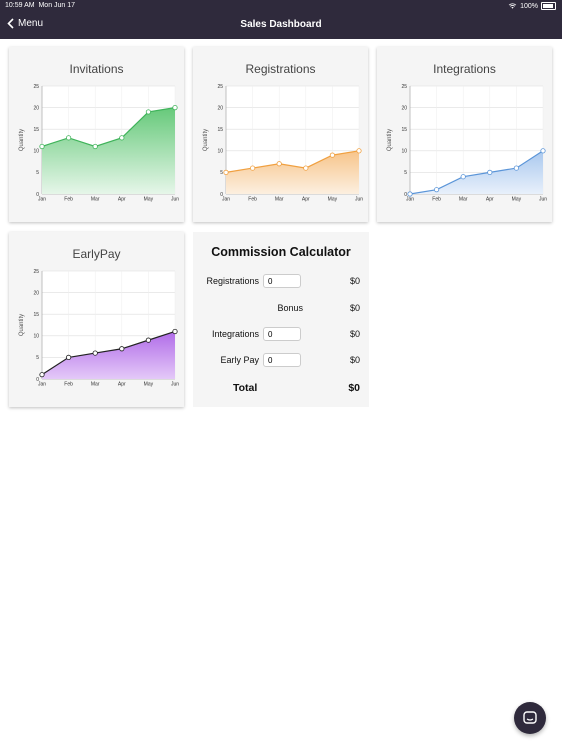 The height and width of the screenshot is (750, 562). Describe the element at coordinates (354, 334) in the screenshot. I see `integrations-amount: $0` at that location.